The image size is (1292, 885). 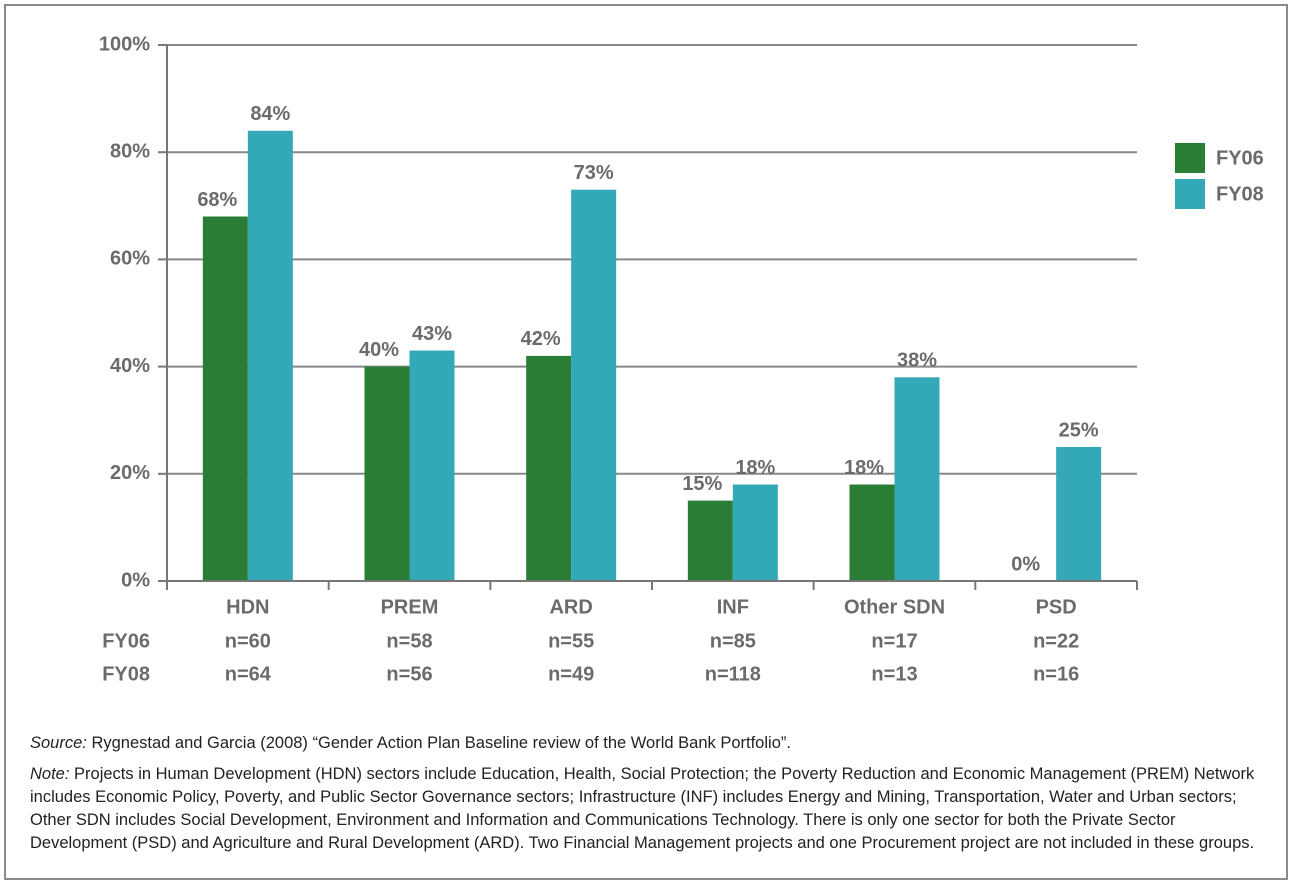 I want to click on value-label: 40%, so click(x=379, y=350).